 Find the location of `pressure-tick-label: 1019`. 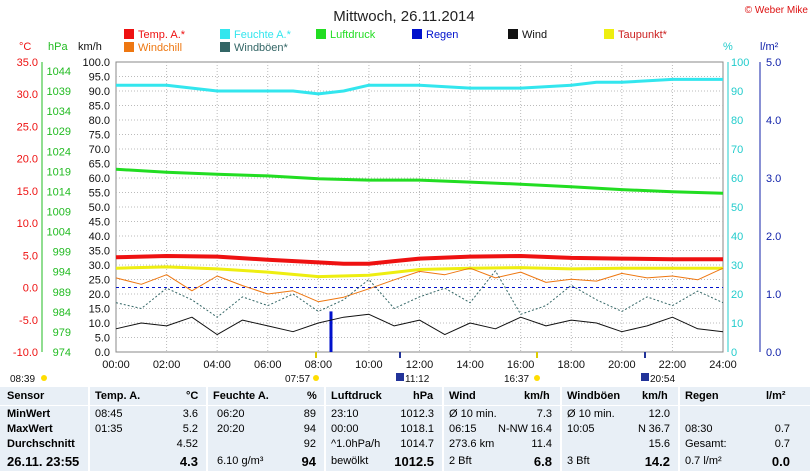

pressure-tick-label: 1019 is located at coordinates (59, 172).